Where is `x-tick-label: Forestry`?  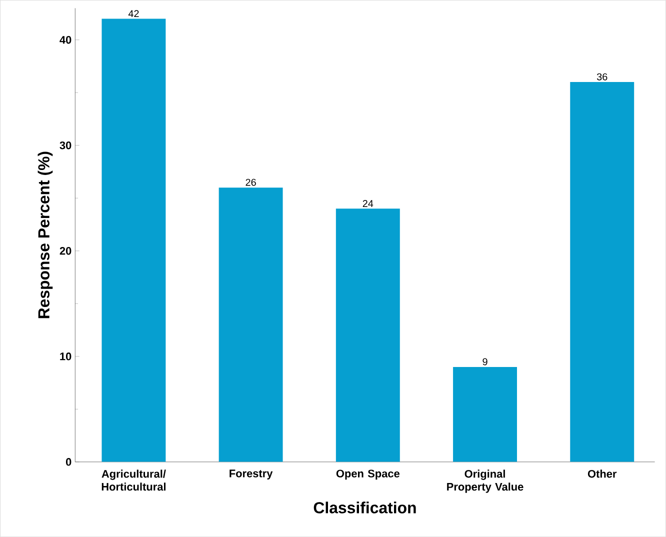 x-tick-label: Forestry is located at coordinates (251, 475).